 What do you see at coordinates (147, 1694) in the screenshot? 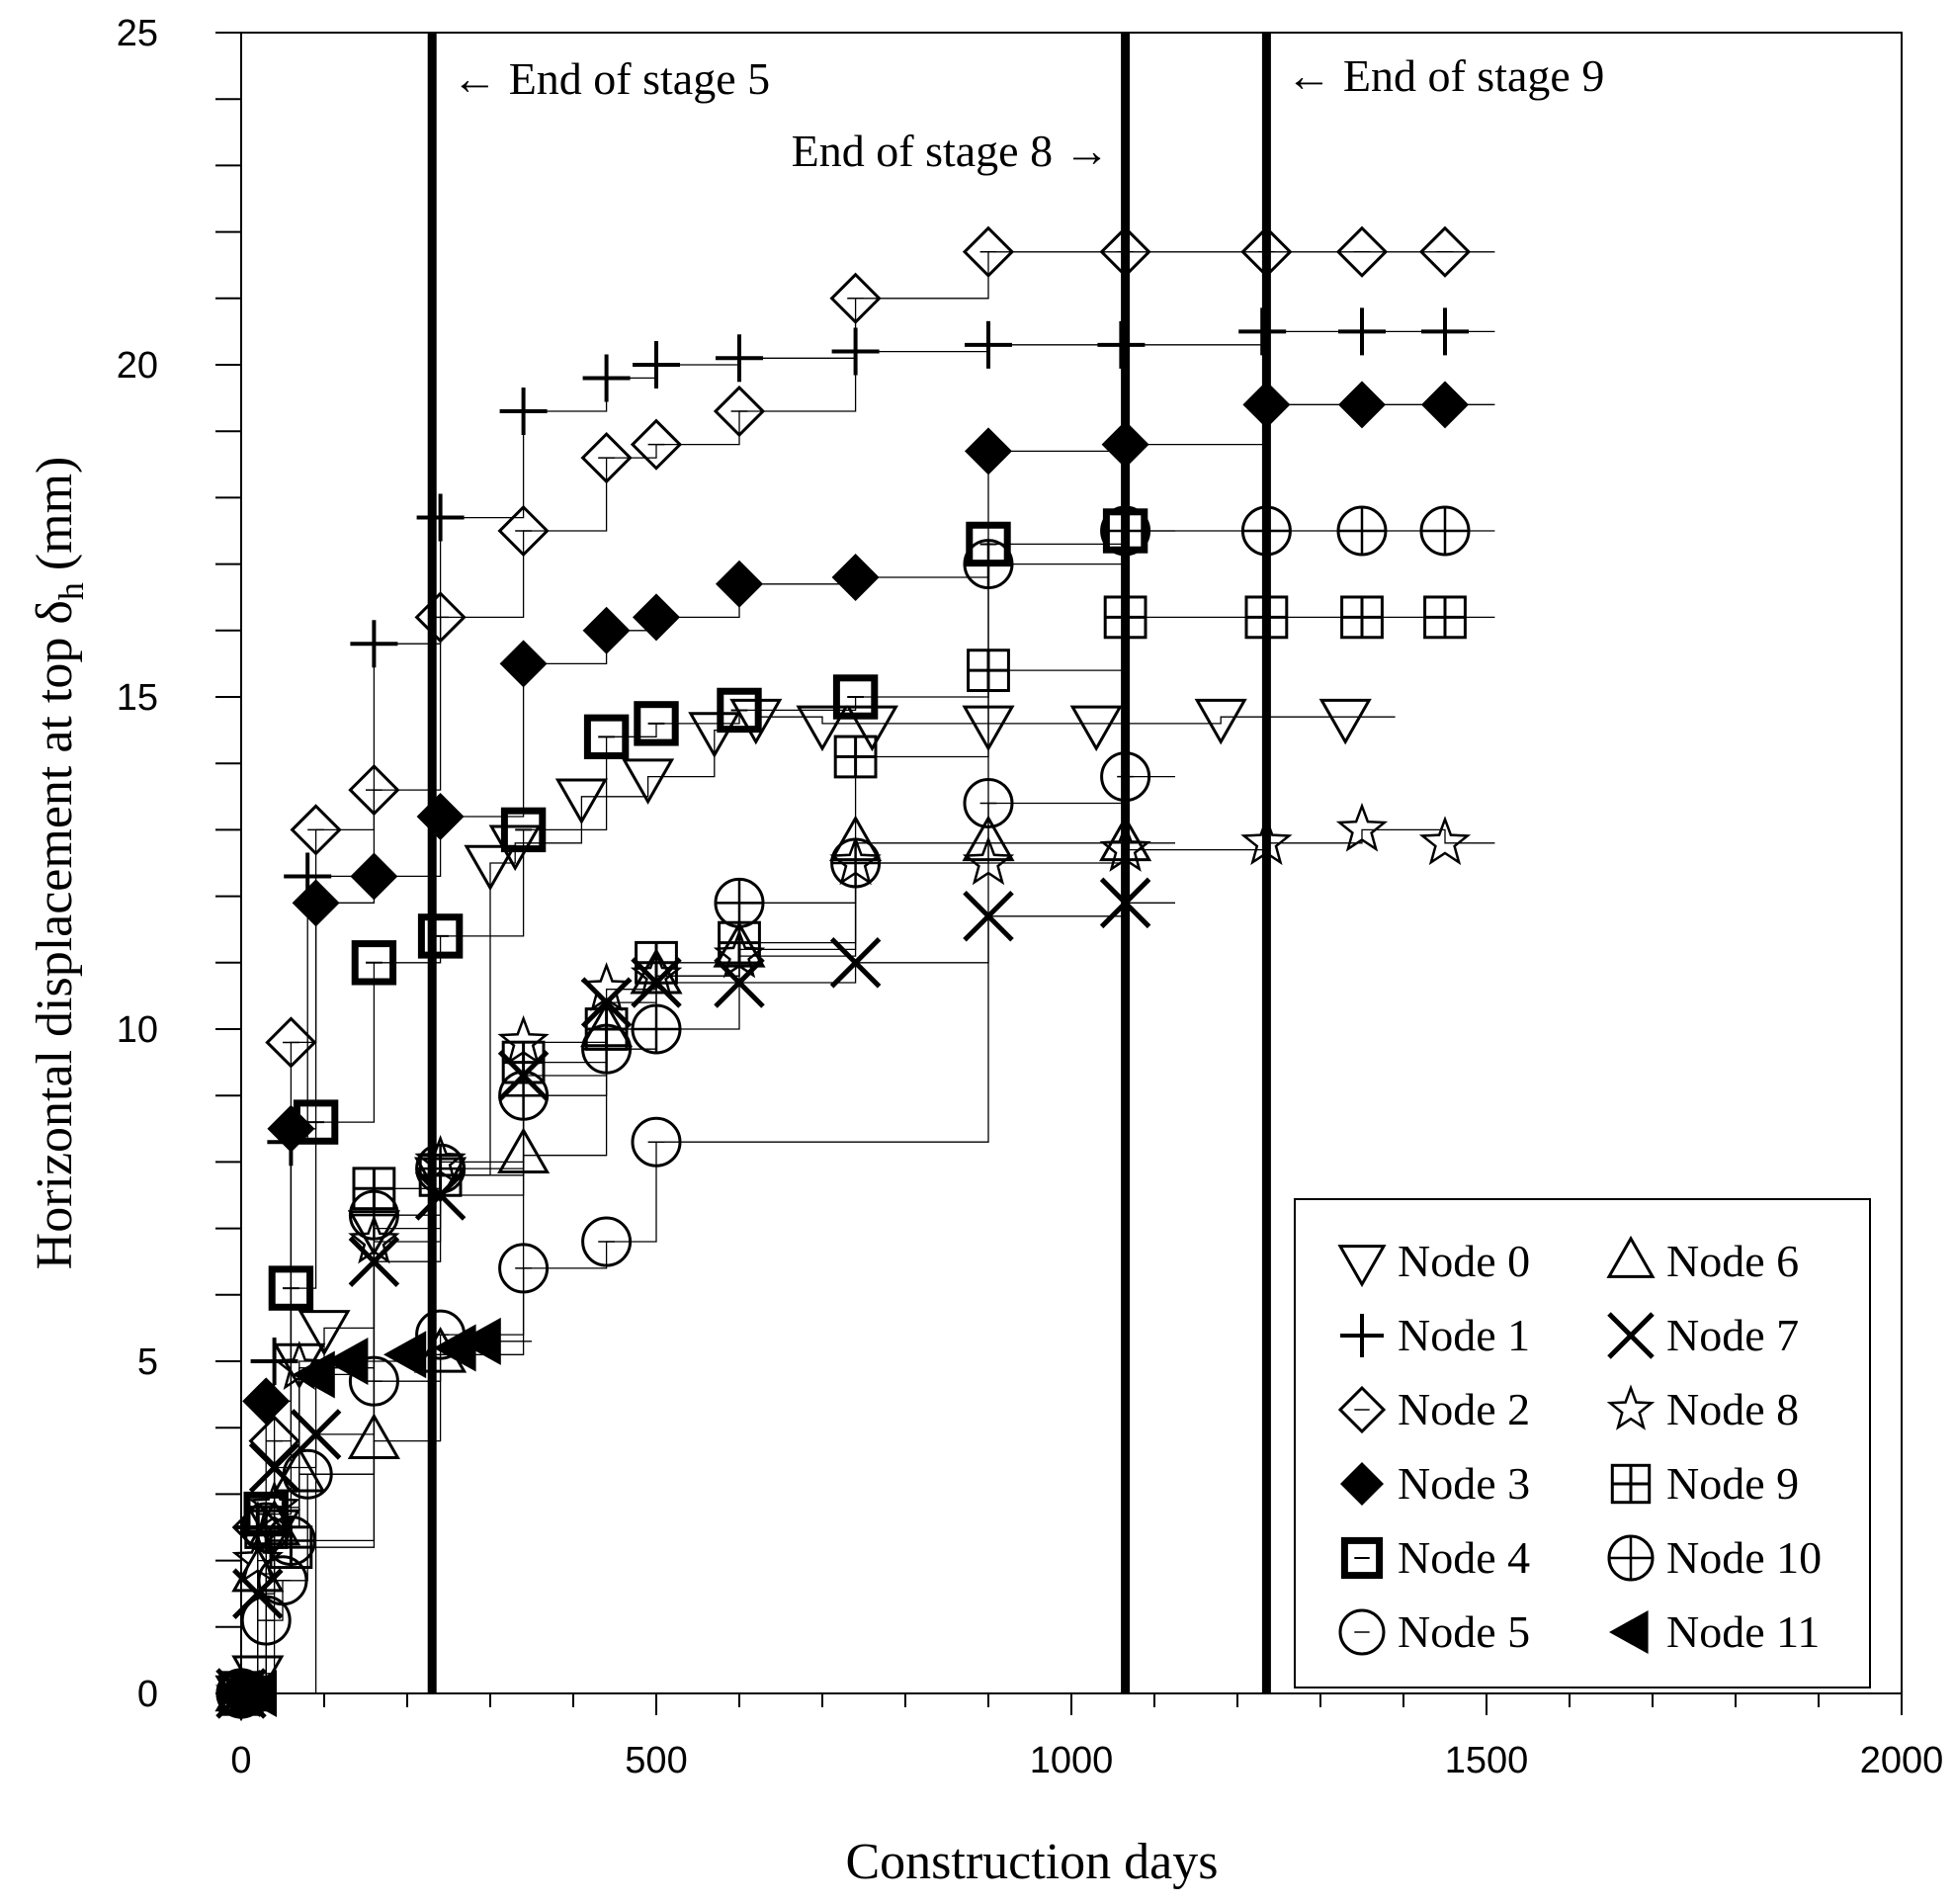
I see `y-tick-label: 0` at bounding box center [147, 1694].